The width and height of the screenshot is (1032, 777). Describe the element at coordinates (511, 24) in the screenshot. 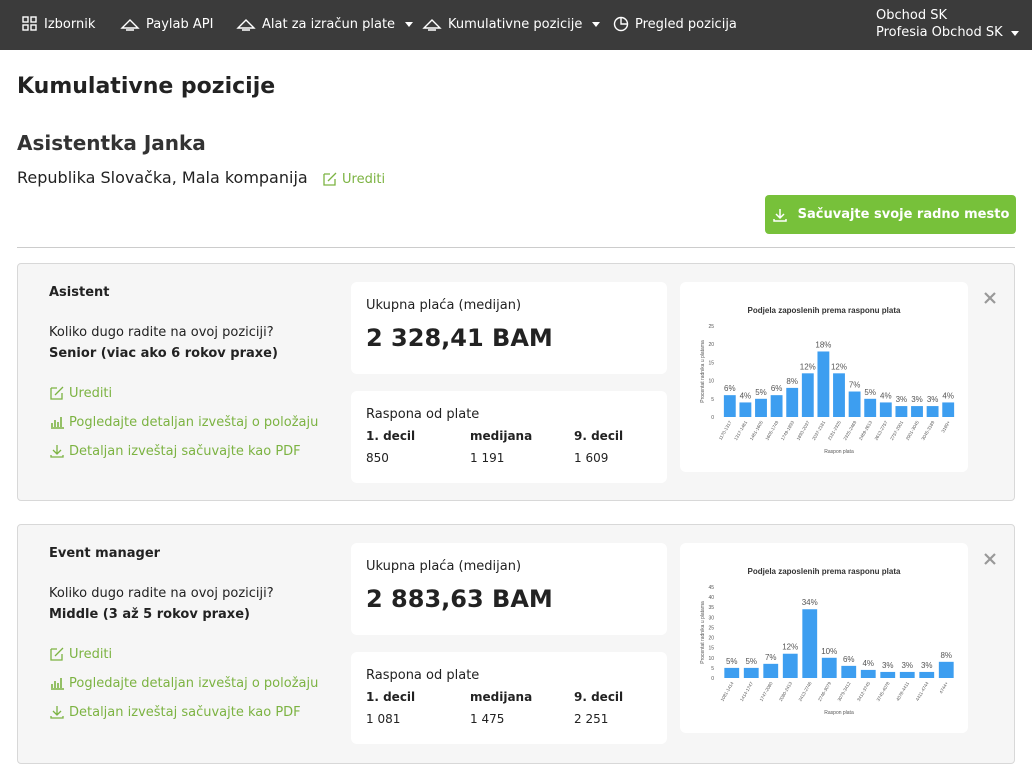

I see `nav-item: Kumulativne pozicije` at that location.